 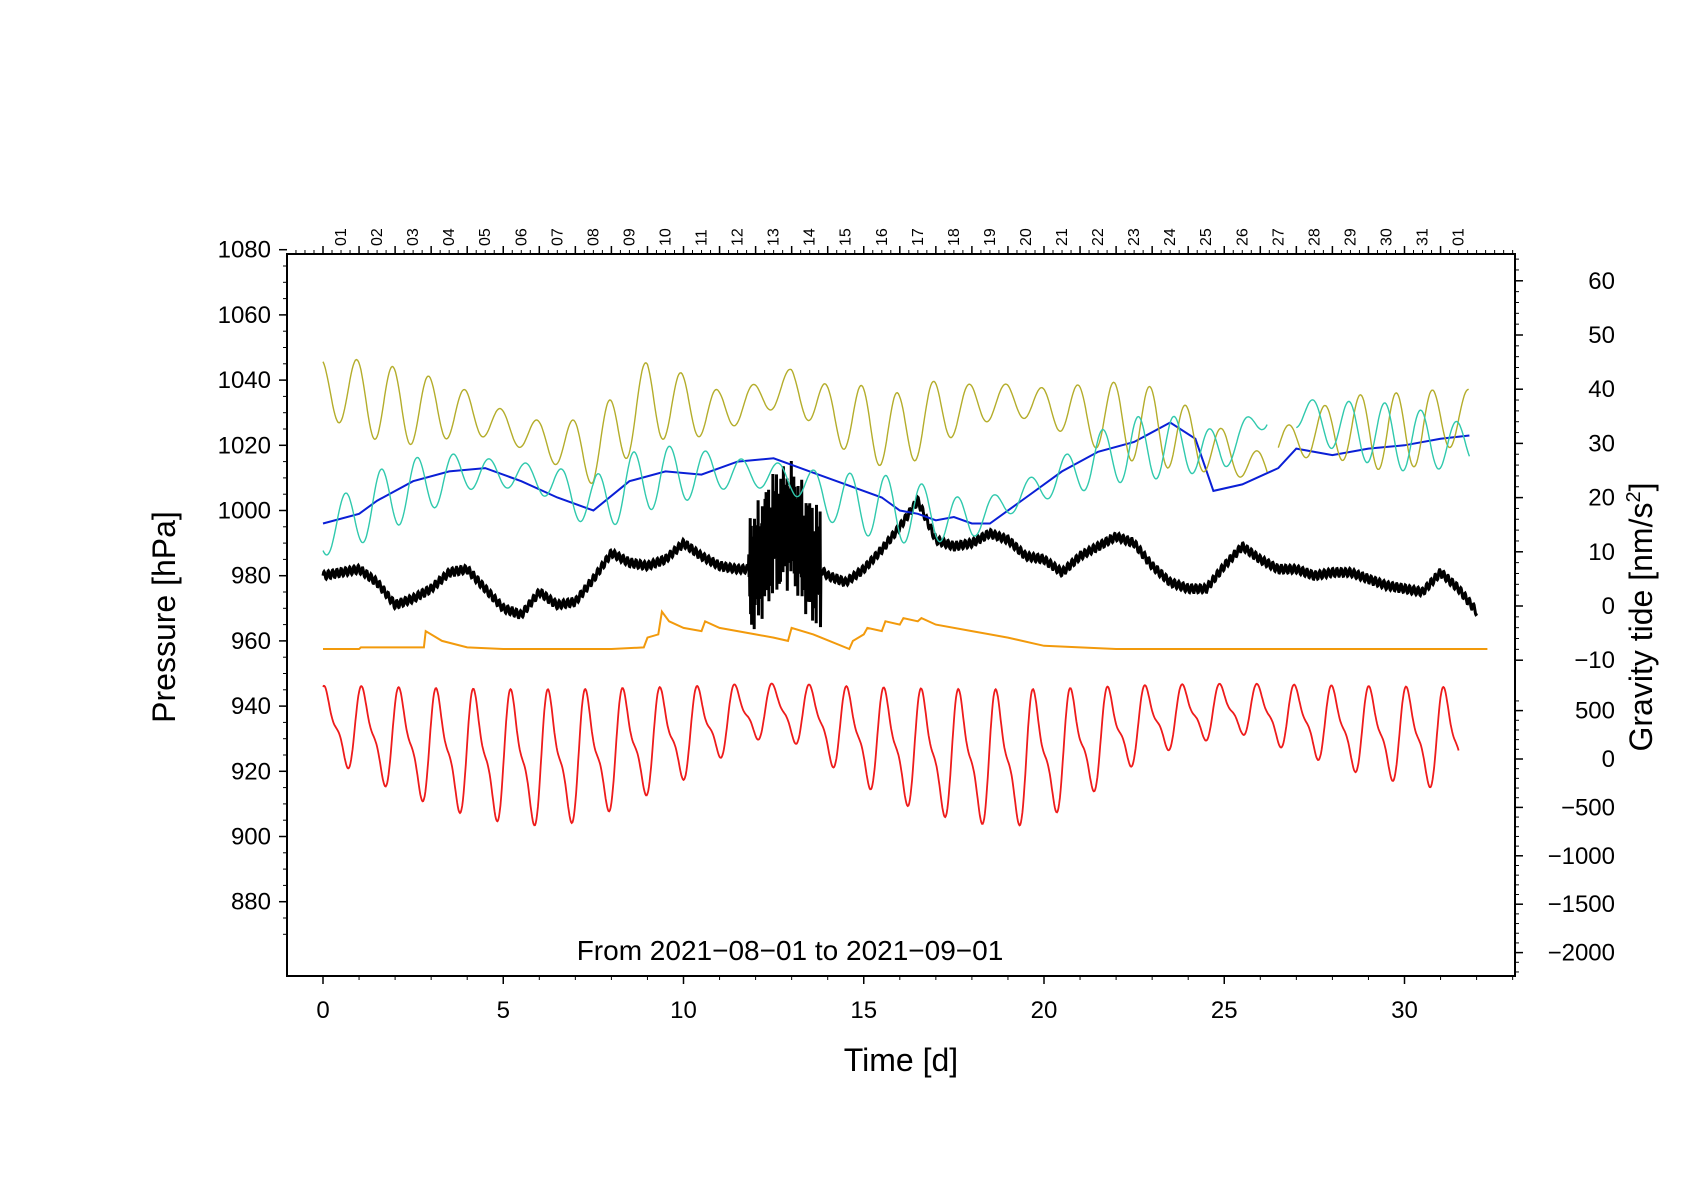 What do you see at coordinates (593, 237) in the screenshot?
I see `day-label: 08` at bounding box center [593, 237].